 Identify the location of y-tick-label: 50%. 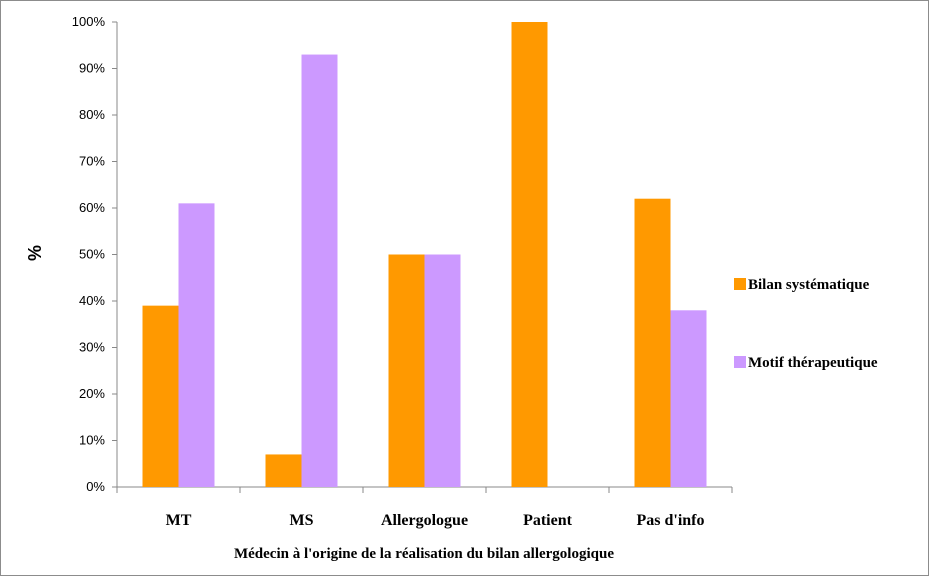
(92, 254).